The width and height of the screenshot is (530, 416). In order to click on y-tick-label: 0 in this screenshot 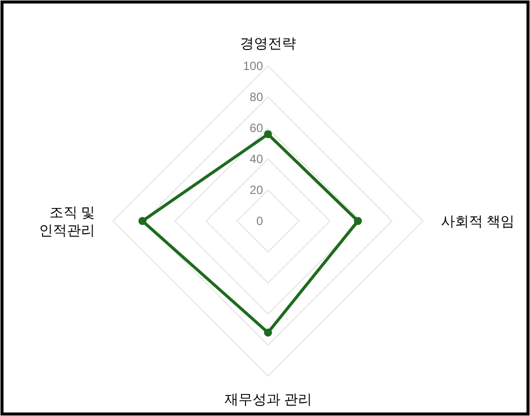, I will do `click(260, 221)`.